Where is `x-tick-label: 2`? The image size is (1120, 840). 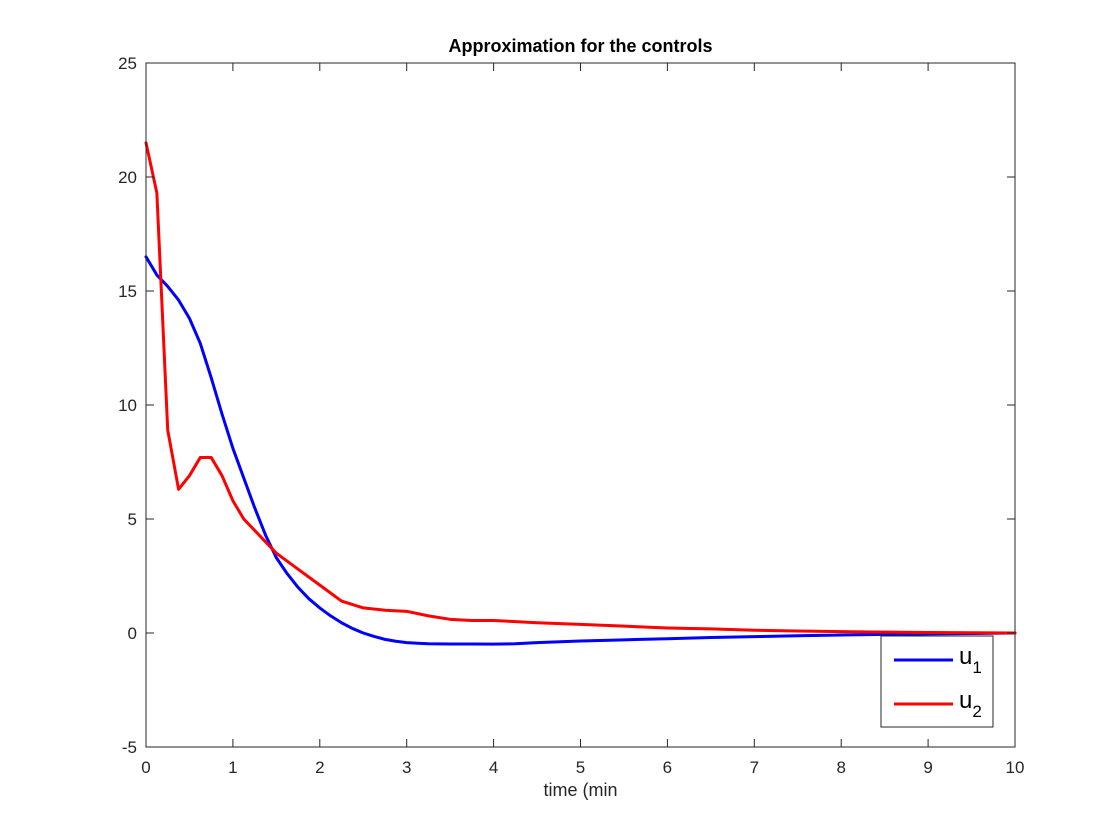 x-tick-label: 2 is located at coordinates (319, 767).